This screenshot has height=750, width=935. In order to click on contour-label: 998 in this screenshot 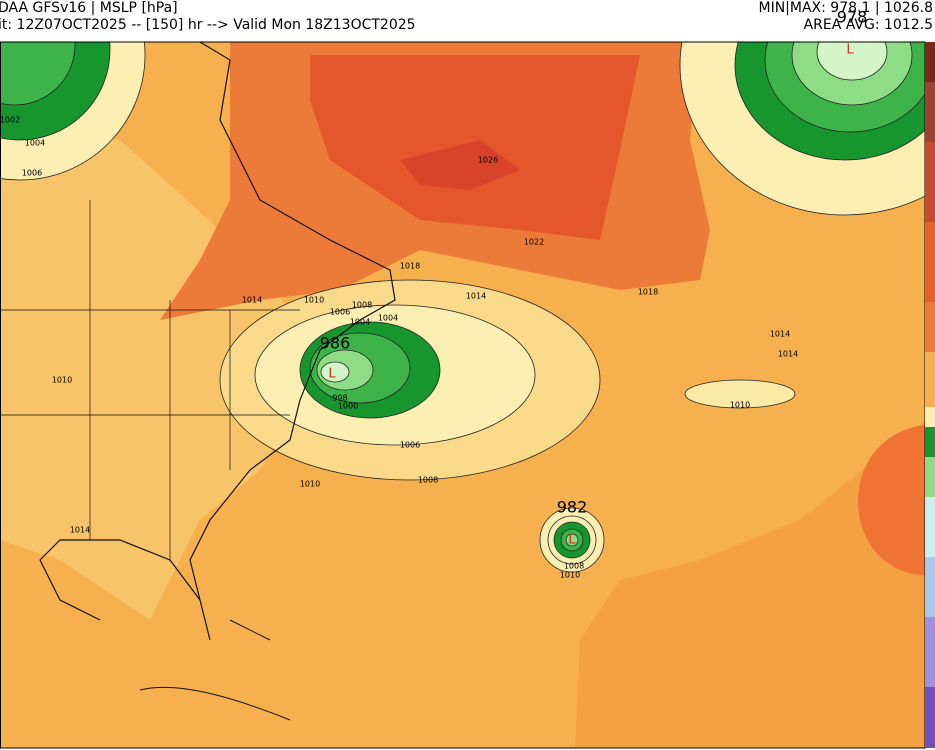, I will do `click(339, 398)`.